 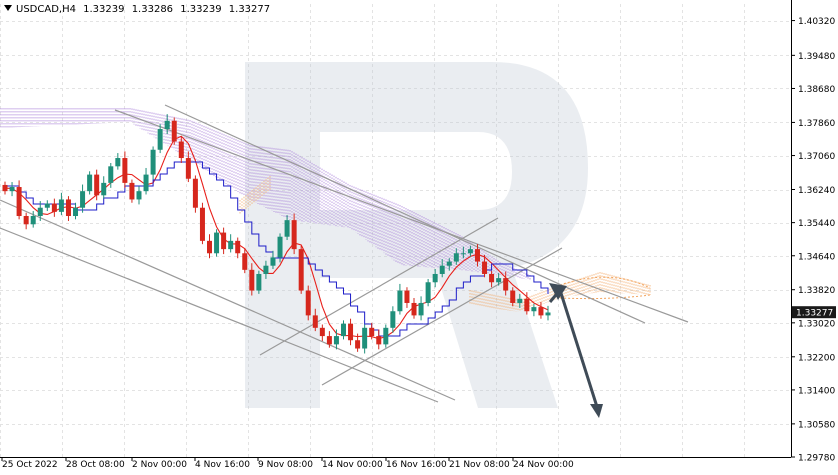 What do you see at coordinates (8, 8) in the screenshot?
I see `dropdown-triangle-icon` at bounding box center [8, 8].